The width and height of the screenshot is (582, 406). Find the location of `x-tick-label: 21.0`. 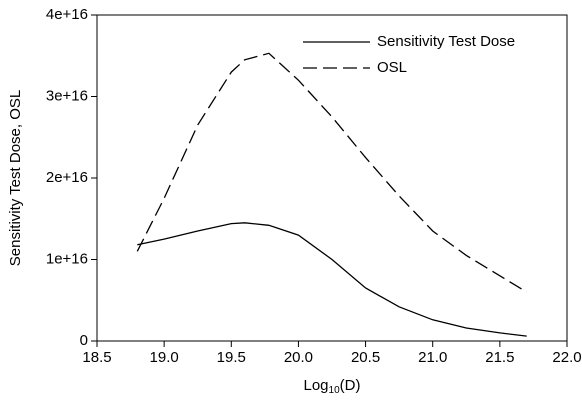

x-tick-label: 21.0 is located at coordinates (432, 357).